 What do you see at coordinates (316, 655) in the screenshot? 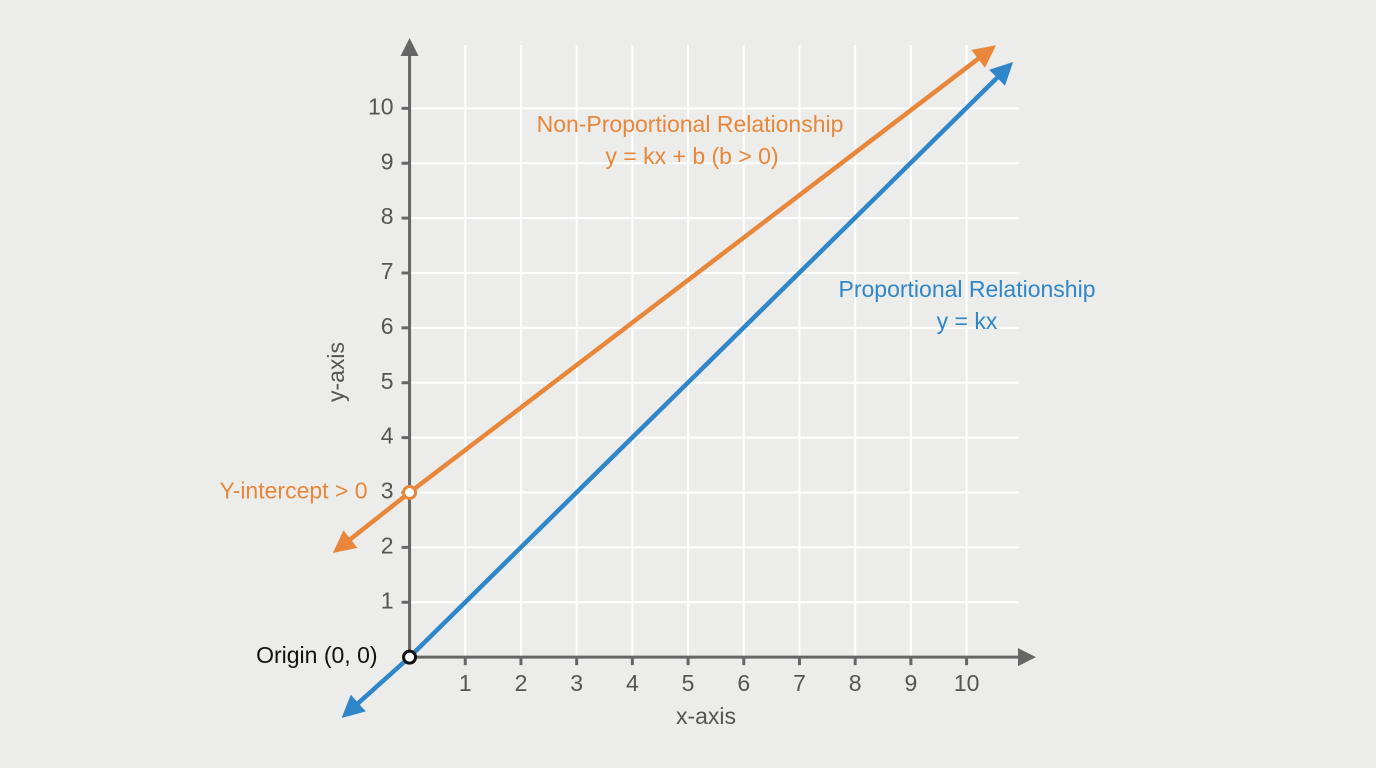
I see `point-label: Origin (0, 0)` at bounding box center [316, 655].